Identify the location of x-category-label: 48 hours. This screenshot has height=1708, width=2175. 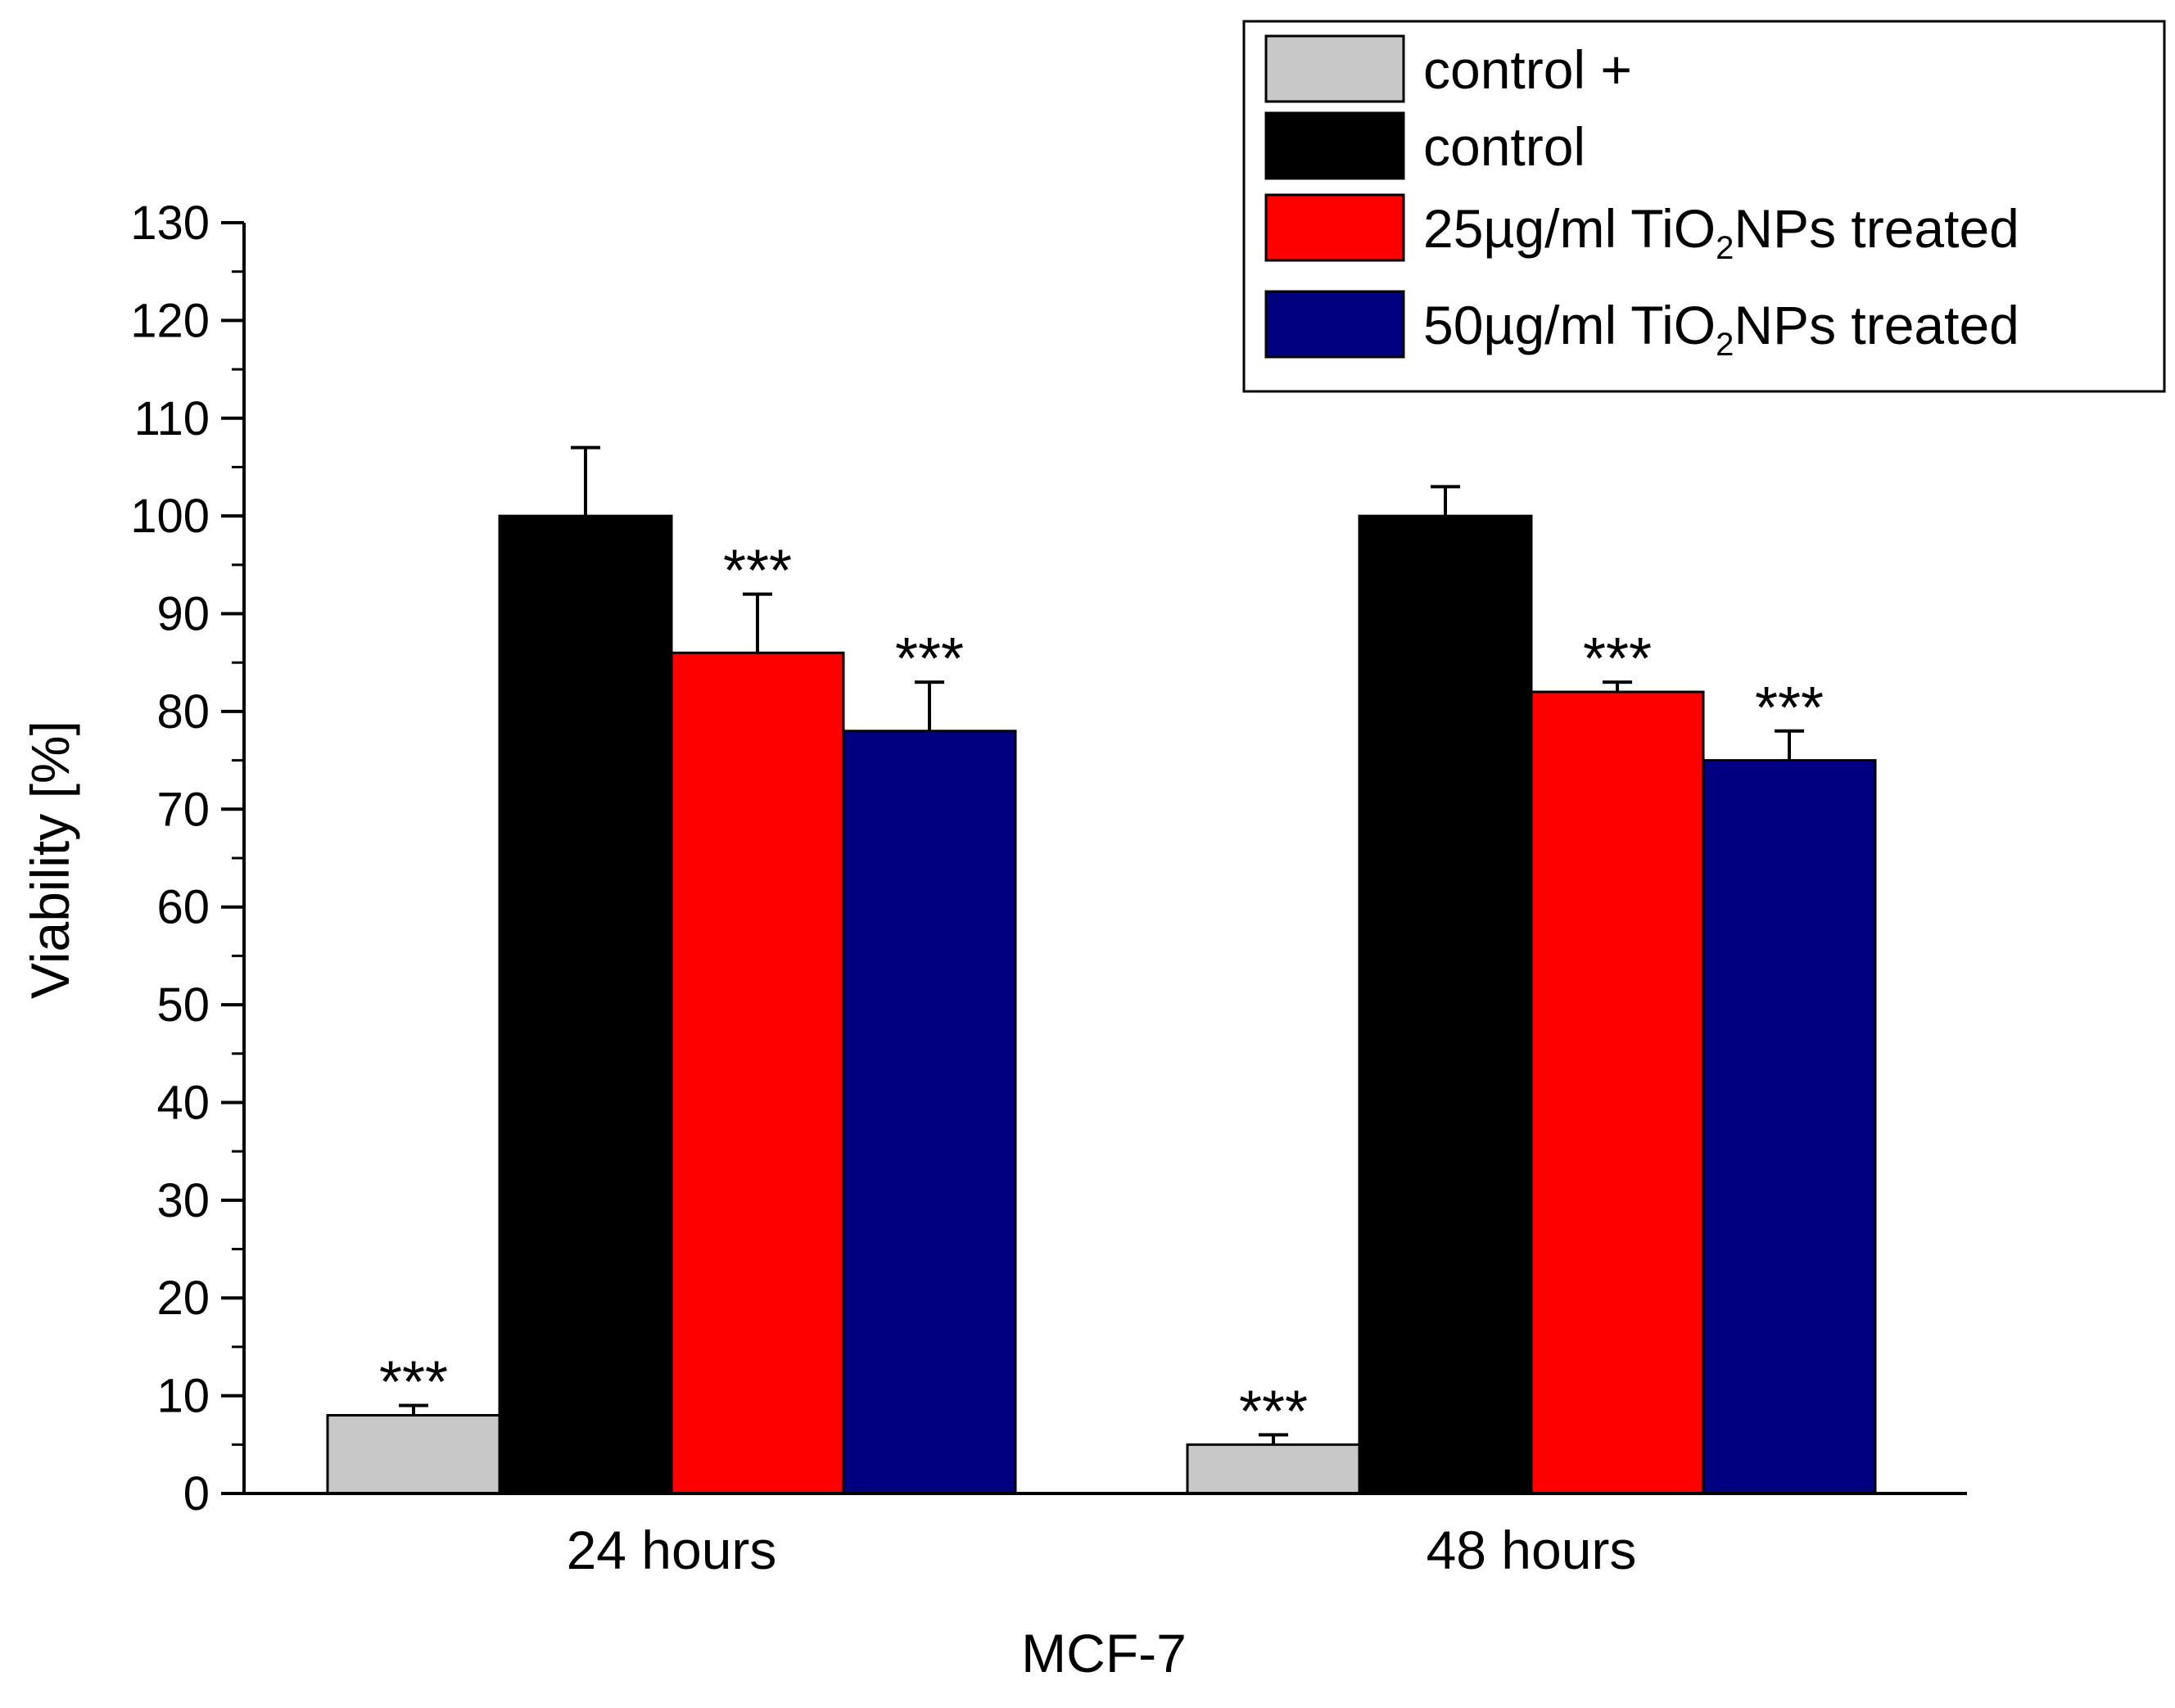
(1532, 1550).